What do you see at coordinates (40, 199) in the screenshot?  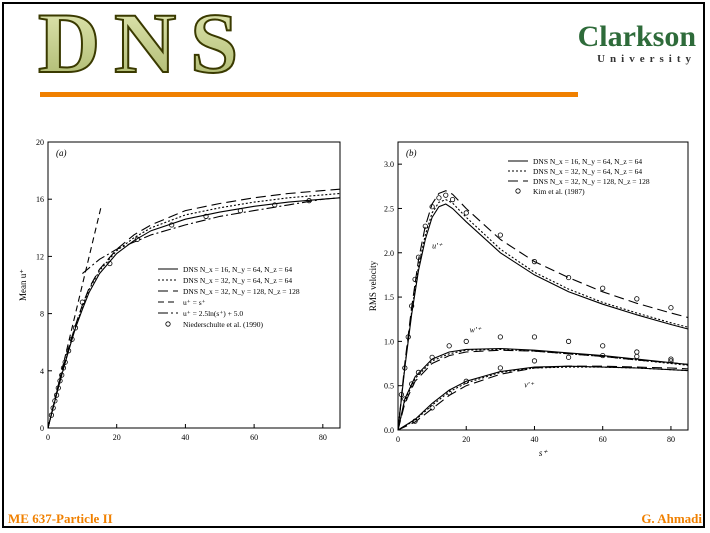 I see `y-tick-label: 16` at bounding box center [40, 199].